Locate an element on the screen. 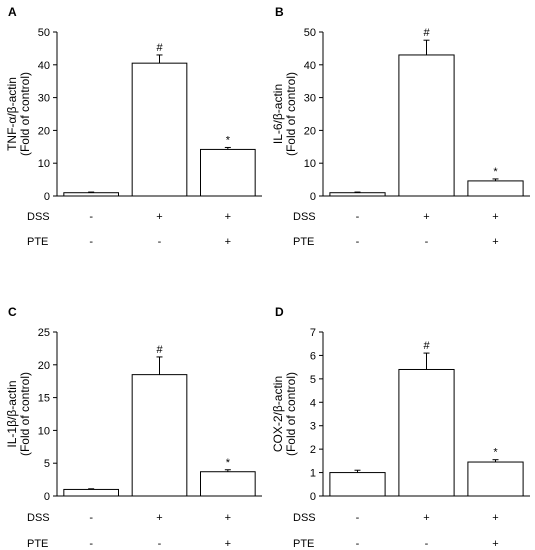 The height and width of the screenshot is (550, 535). y-axis-label: IL-1β/β-actin is located at coordinates (12, 413).